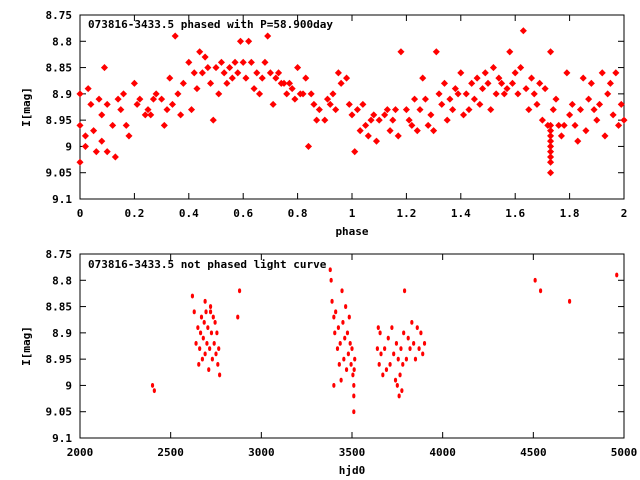  Describe the element at coordinates (570, 213) in the screenshot. I see `x-tick-label: 1.8` at that location.